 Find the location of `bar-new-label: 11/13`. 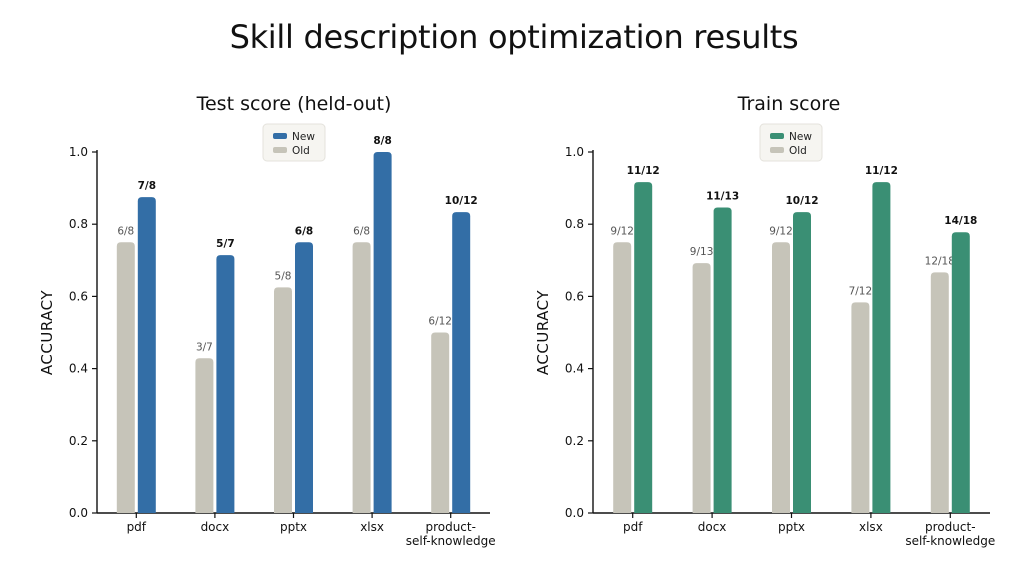

bar-new-label: 11/13 is located at coordinates (722, 197).